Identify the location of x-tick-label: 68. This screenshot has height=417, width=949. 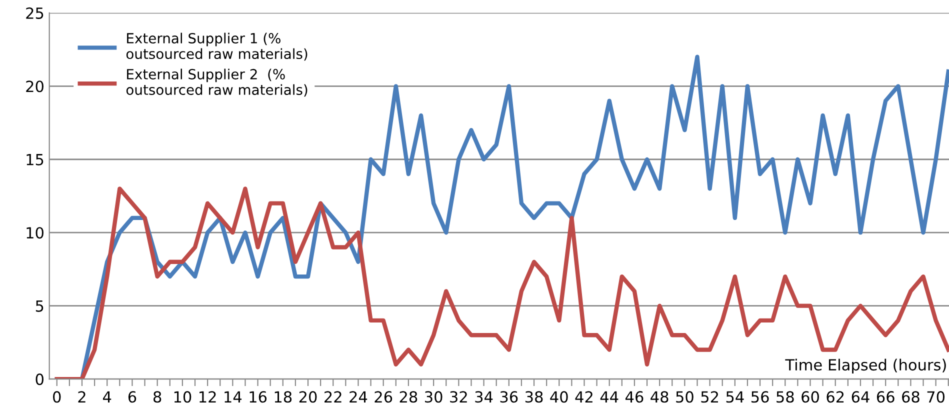
(911, 397).